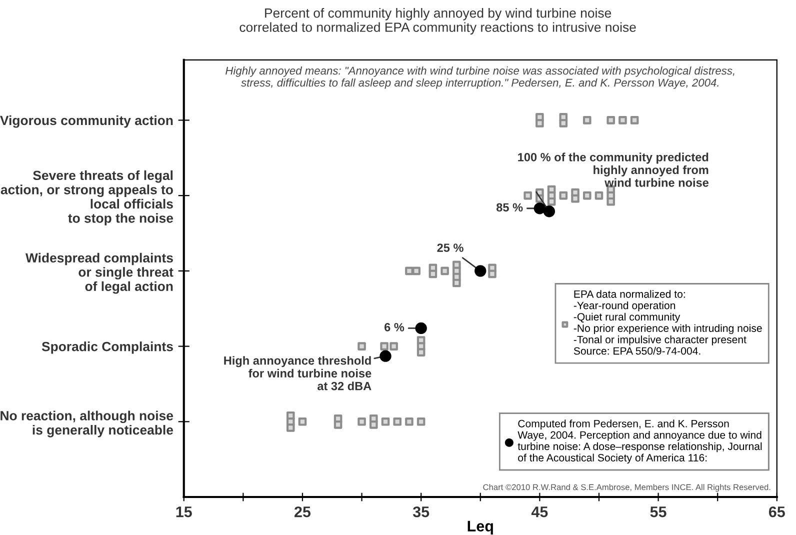 The height and width of the screenshot is (535, 796). What do you see at coordinates (613, 169) in the screenshot?
I see `annotation: 100 % of the community predicted highly annoyed from wind turbine noise` at bounding box center [613, 169].